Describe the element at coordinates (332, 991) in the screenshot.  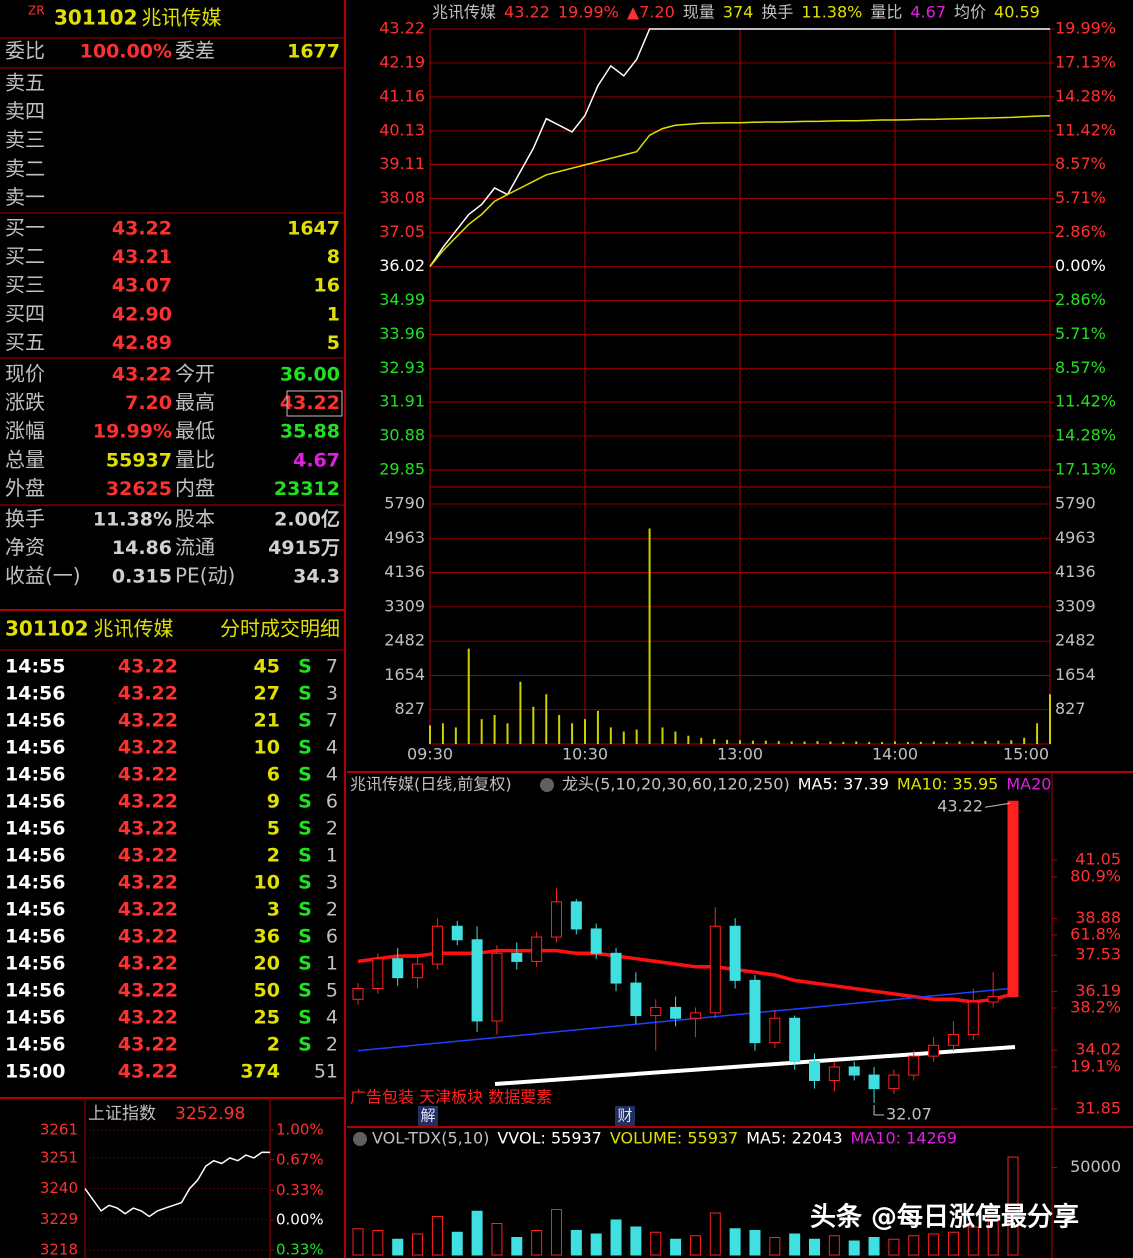
I see `trade-count: 5` at that location.